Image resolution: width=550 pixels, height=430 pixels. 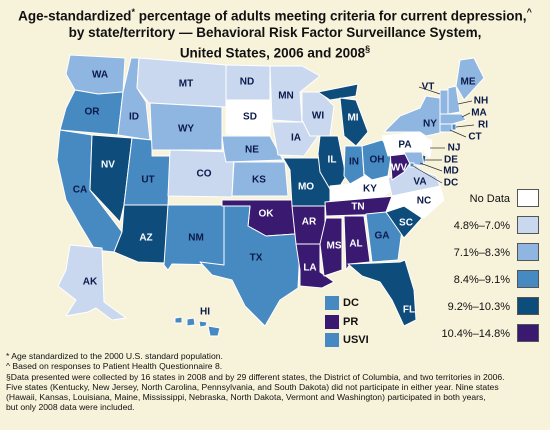 I want to click on state-label-ak: AK, so click(x=90, y=282).